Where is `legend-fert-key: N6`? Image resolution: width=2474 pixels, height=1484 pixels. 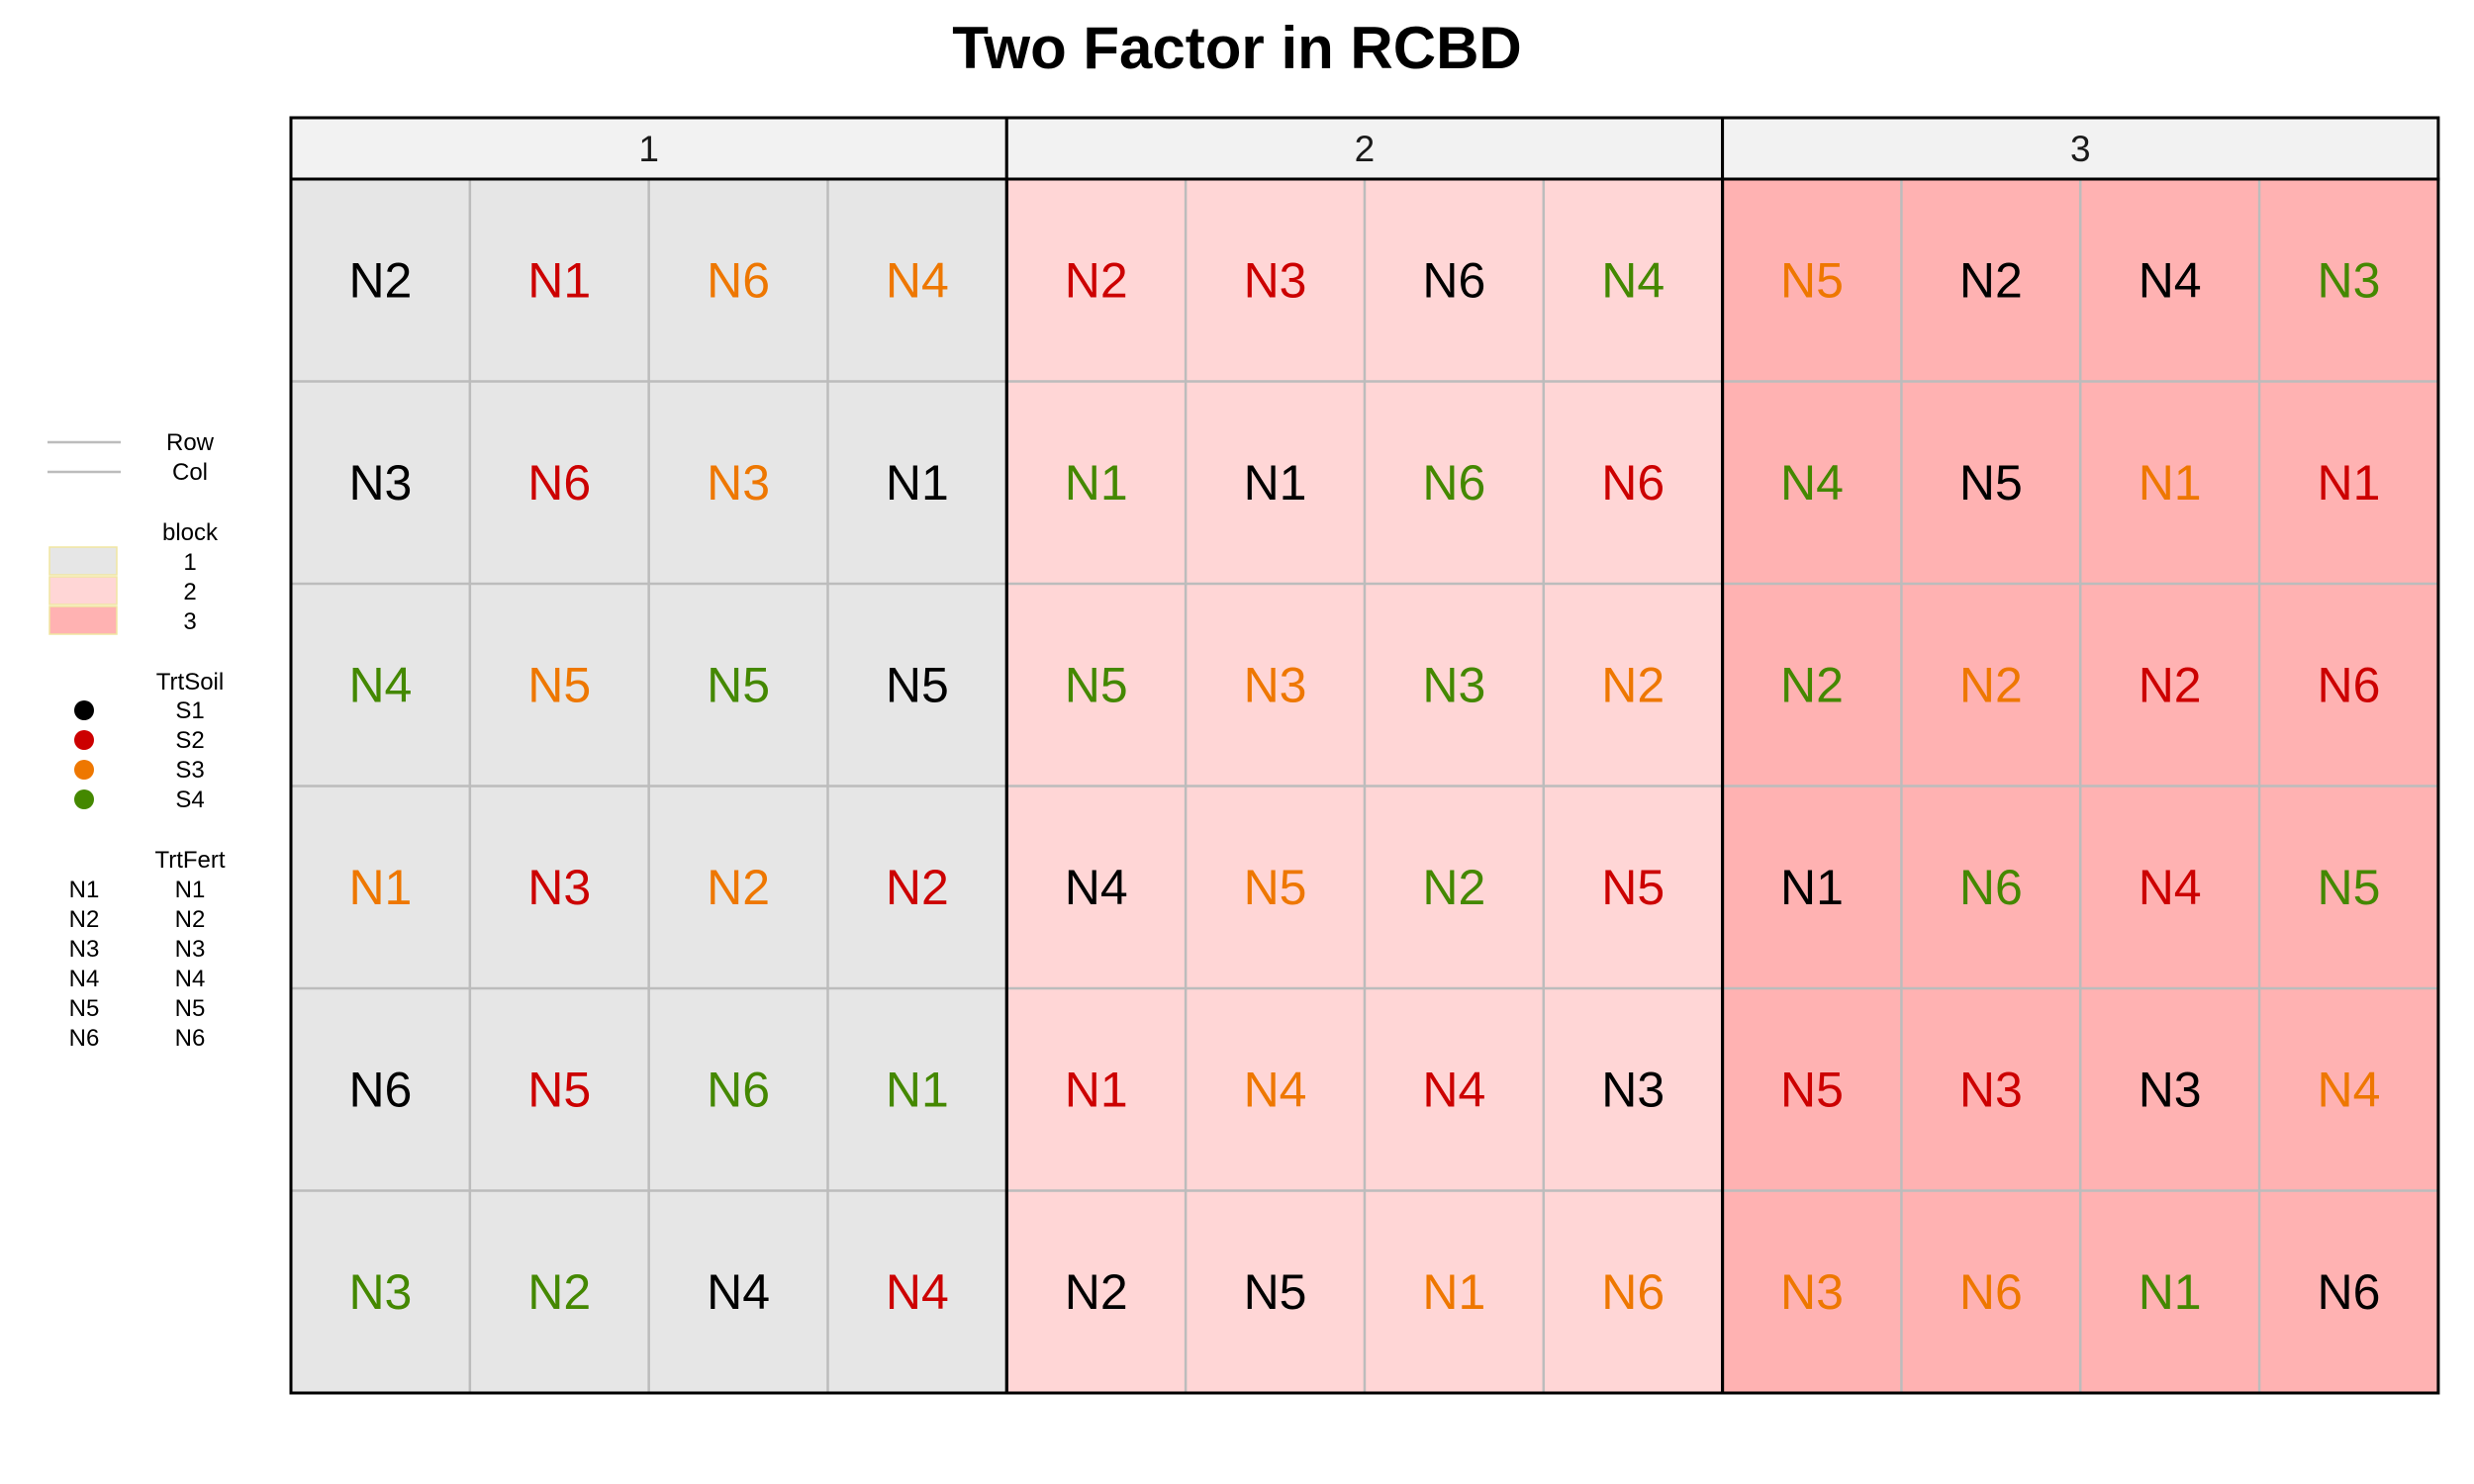 legend-fert-key: N6 is located at coordinates (85, 1038).